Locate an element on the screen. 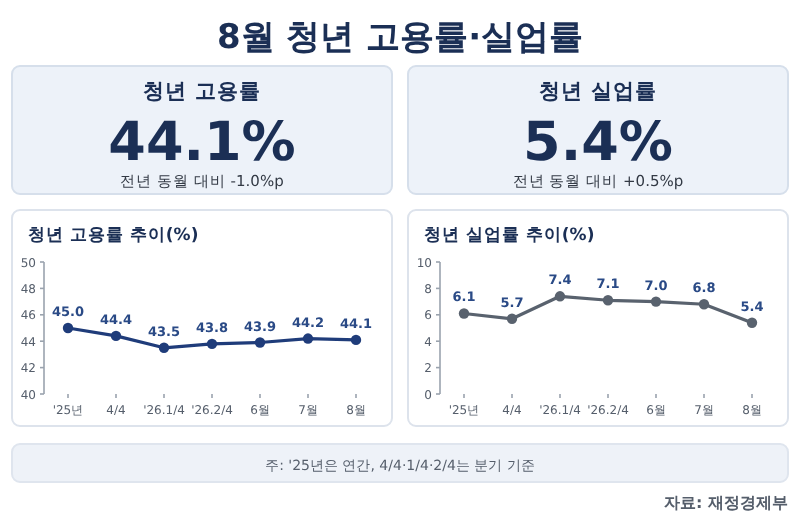 This screenshot has width=800, height=520. chart-title: 청년 고용률 추이(%) is located at coordinates (113, 236).